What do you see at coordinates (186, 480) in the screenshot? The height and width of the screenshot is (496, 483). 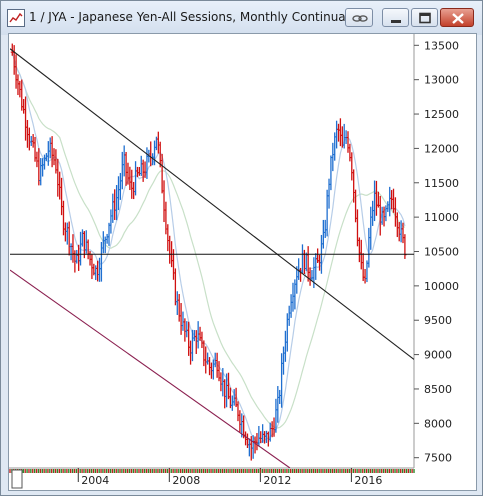 I see `x-tick-label: 2008` at bounding box center [186, 480].